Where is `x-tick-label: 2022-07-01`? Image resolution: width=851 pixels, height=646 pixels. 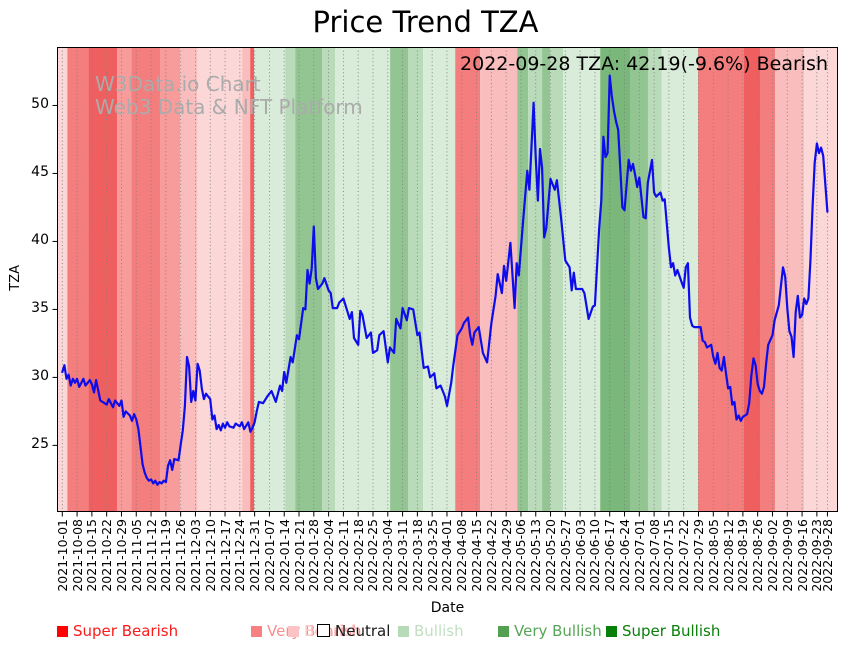 x-tick-label: 2022-07-01 is located at coordinates (639, 555).